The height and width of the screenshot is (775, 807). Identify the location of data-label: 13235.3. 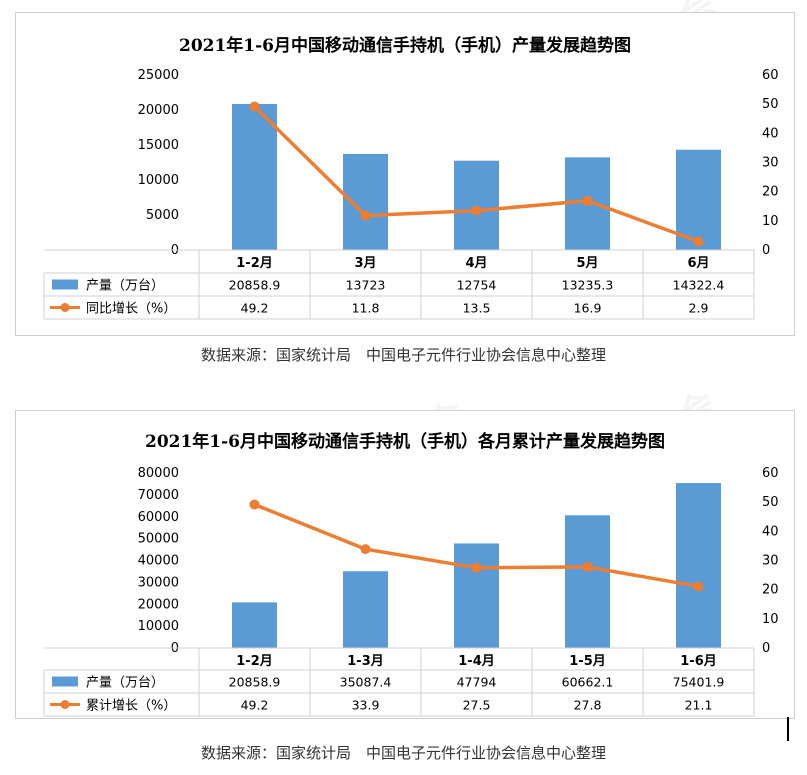
(588, 285).